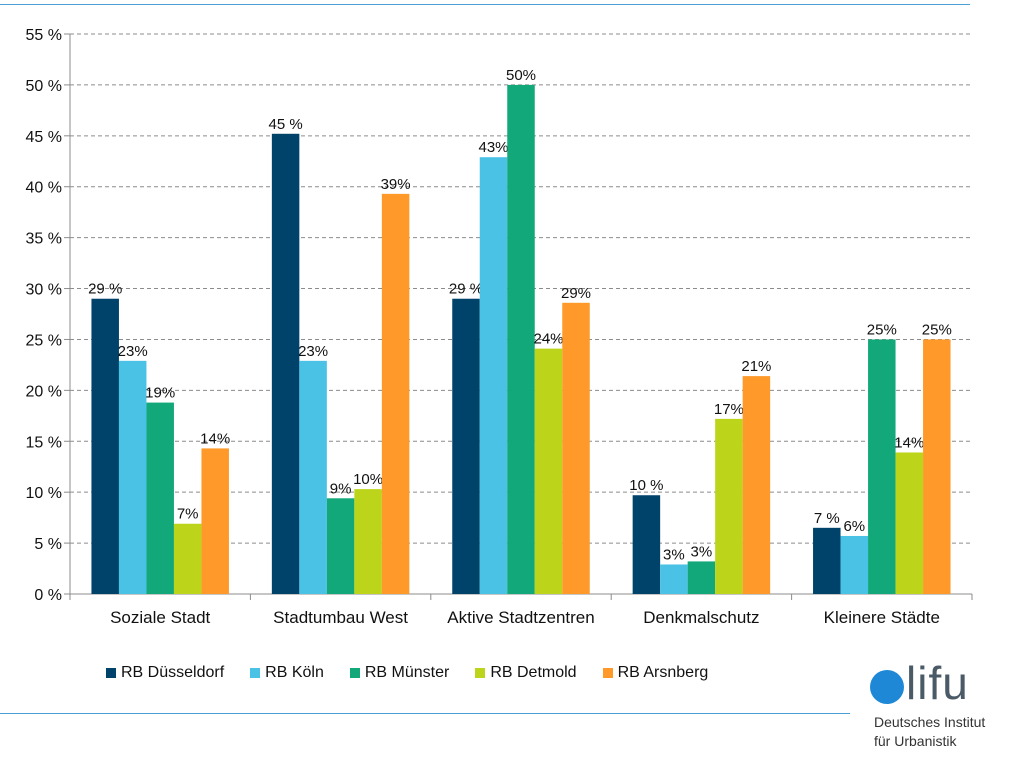 This screenshot has width=1013, height=758. I want to click on data-label: 7%, so click(188, 514).